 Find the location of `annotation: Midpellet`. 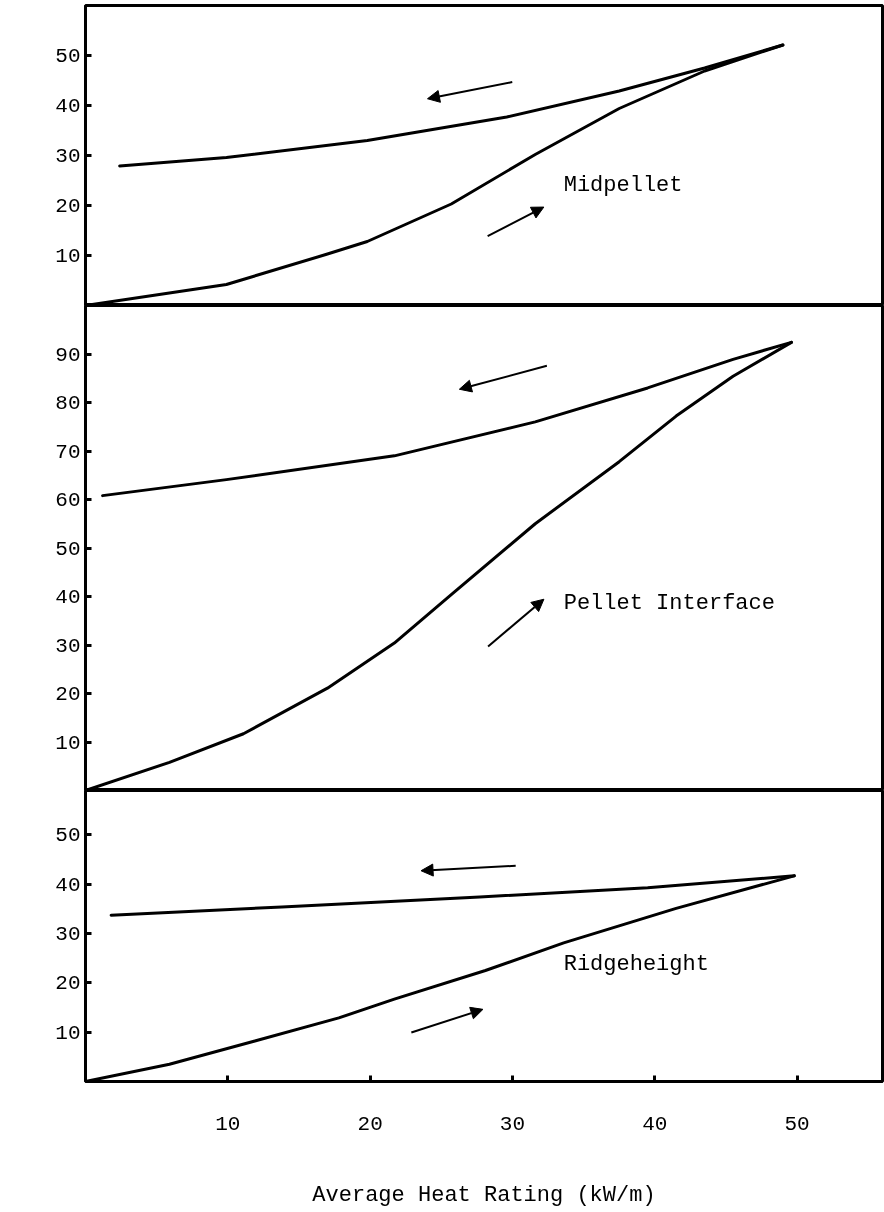

annotation: Midpellet is located at coordinates (623, 185).